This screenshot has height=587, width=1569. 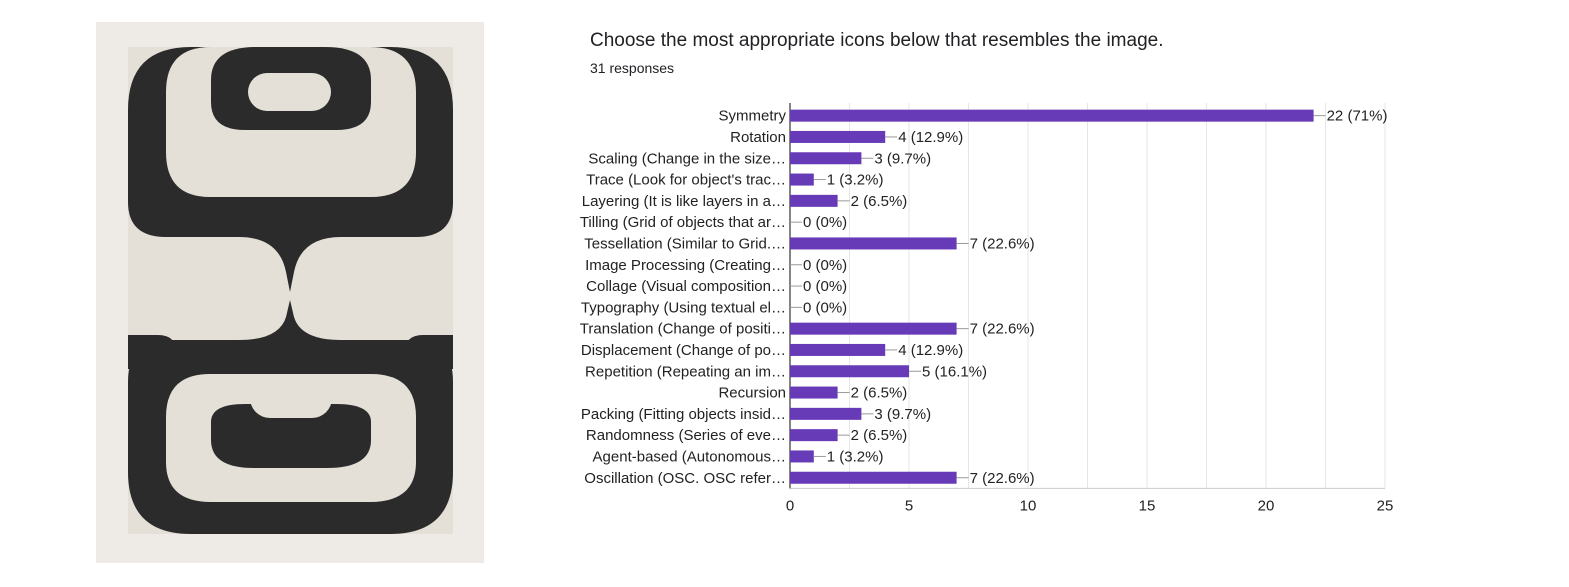 I want to click on artwork-pattern-inner-light, so click(x=289, y=92).